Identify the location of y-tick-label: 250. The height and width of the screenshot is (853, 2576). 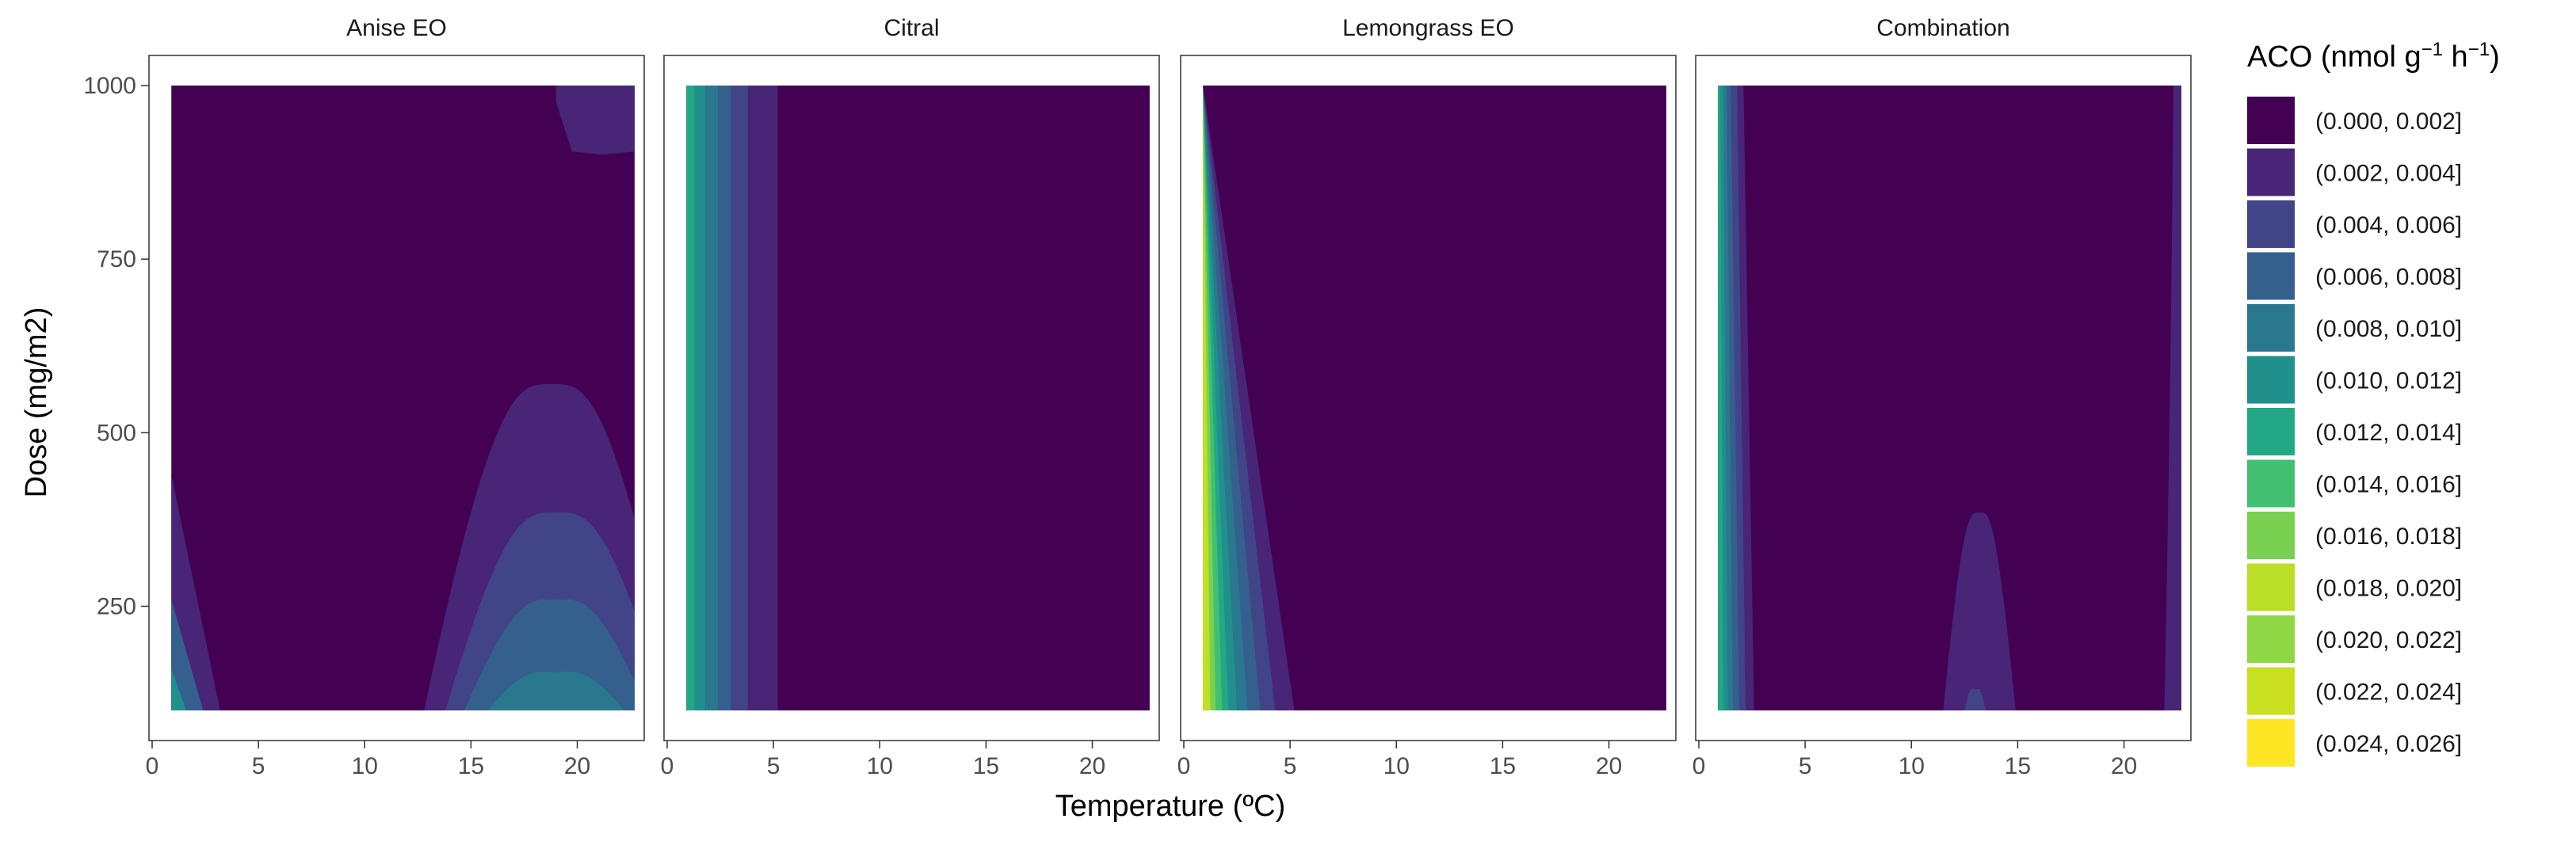
(116, 607).